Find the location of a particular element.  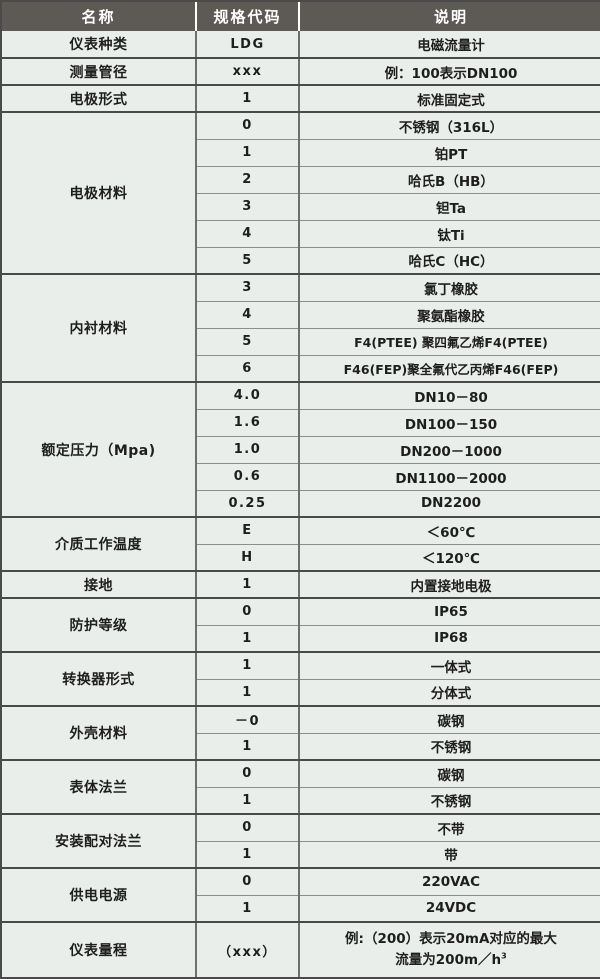

row-name-cell: 内衬材料 is located at coordinates (99, 328).